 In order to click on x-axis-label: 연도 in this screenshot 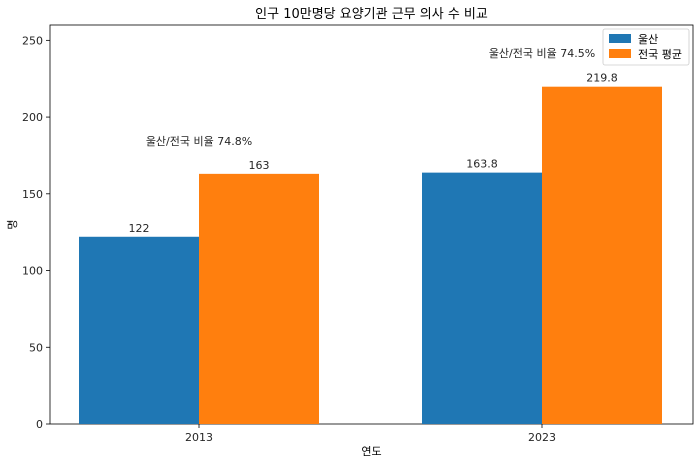, I will do `click(371, 451)`.